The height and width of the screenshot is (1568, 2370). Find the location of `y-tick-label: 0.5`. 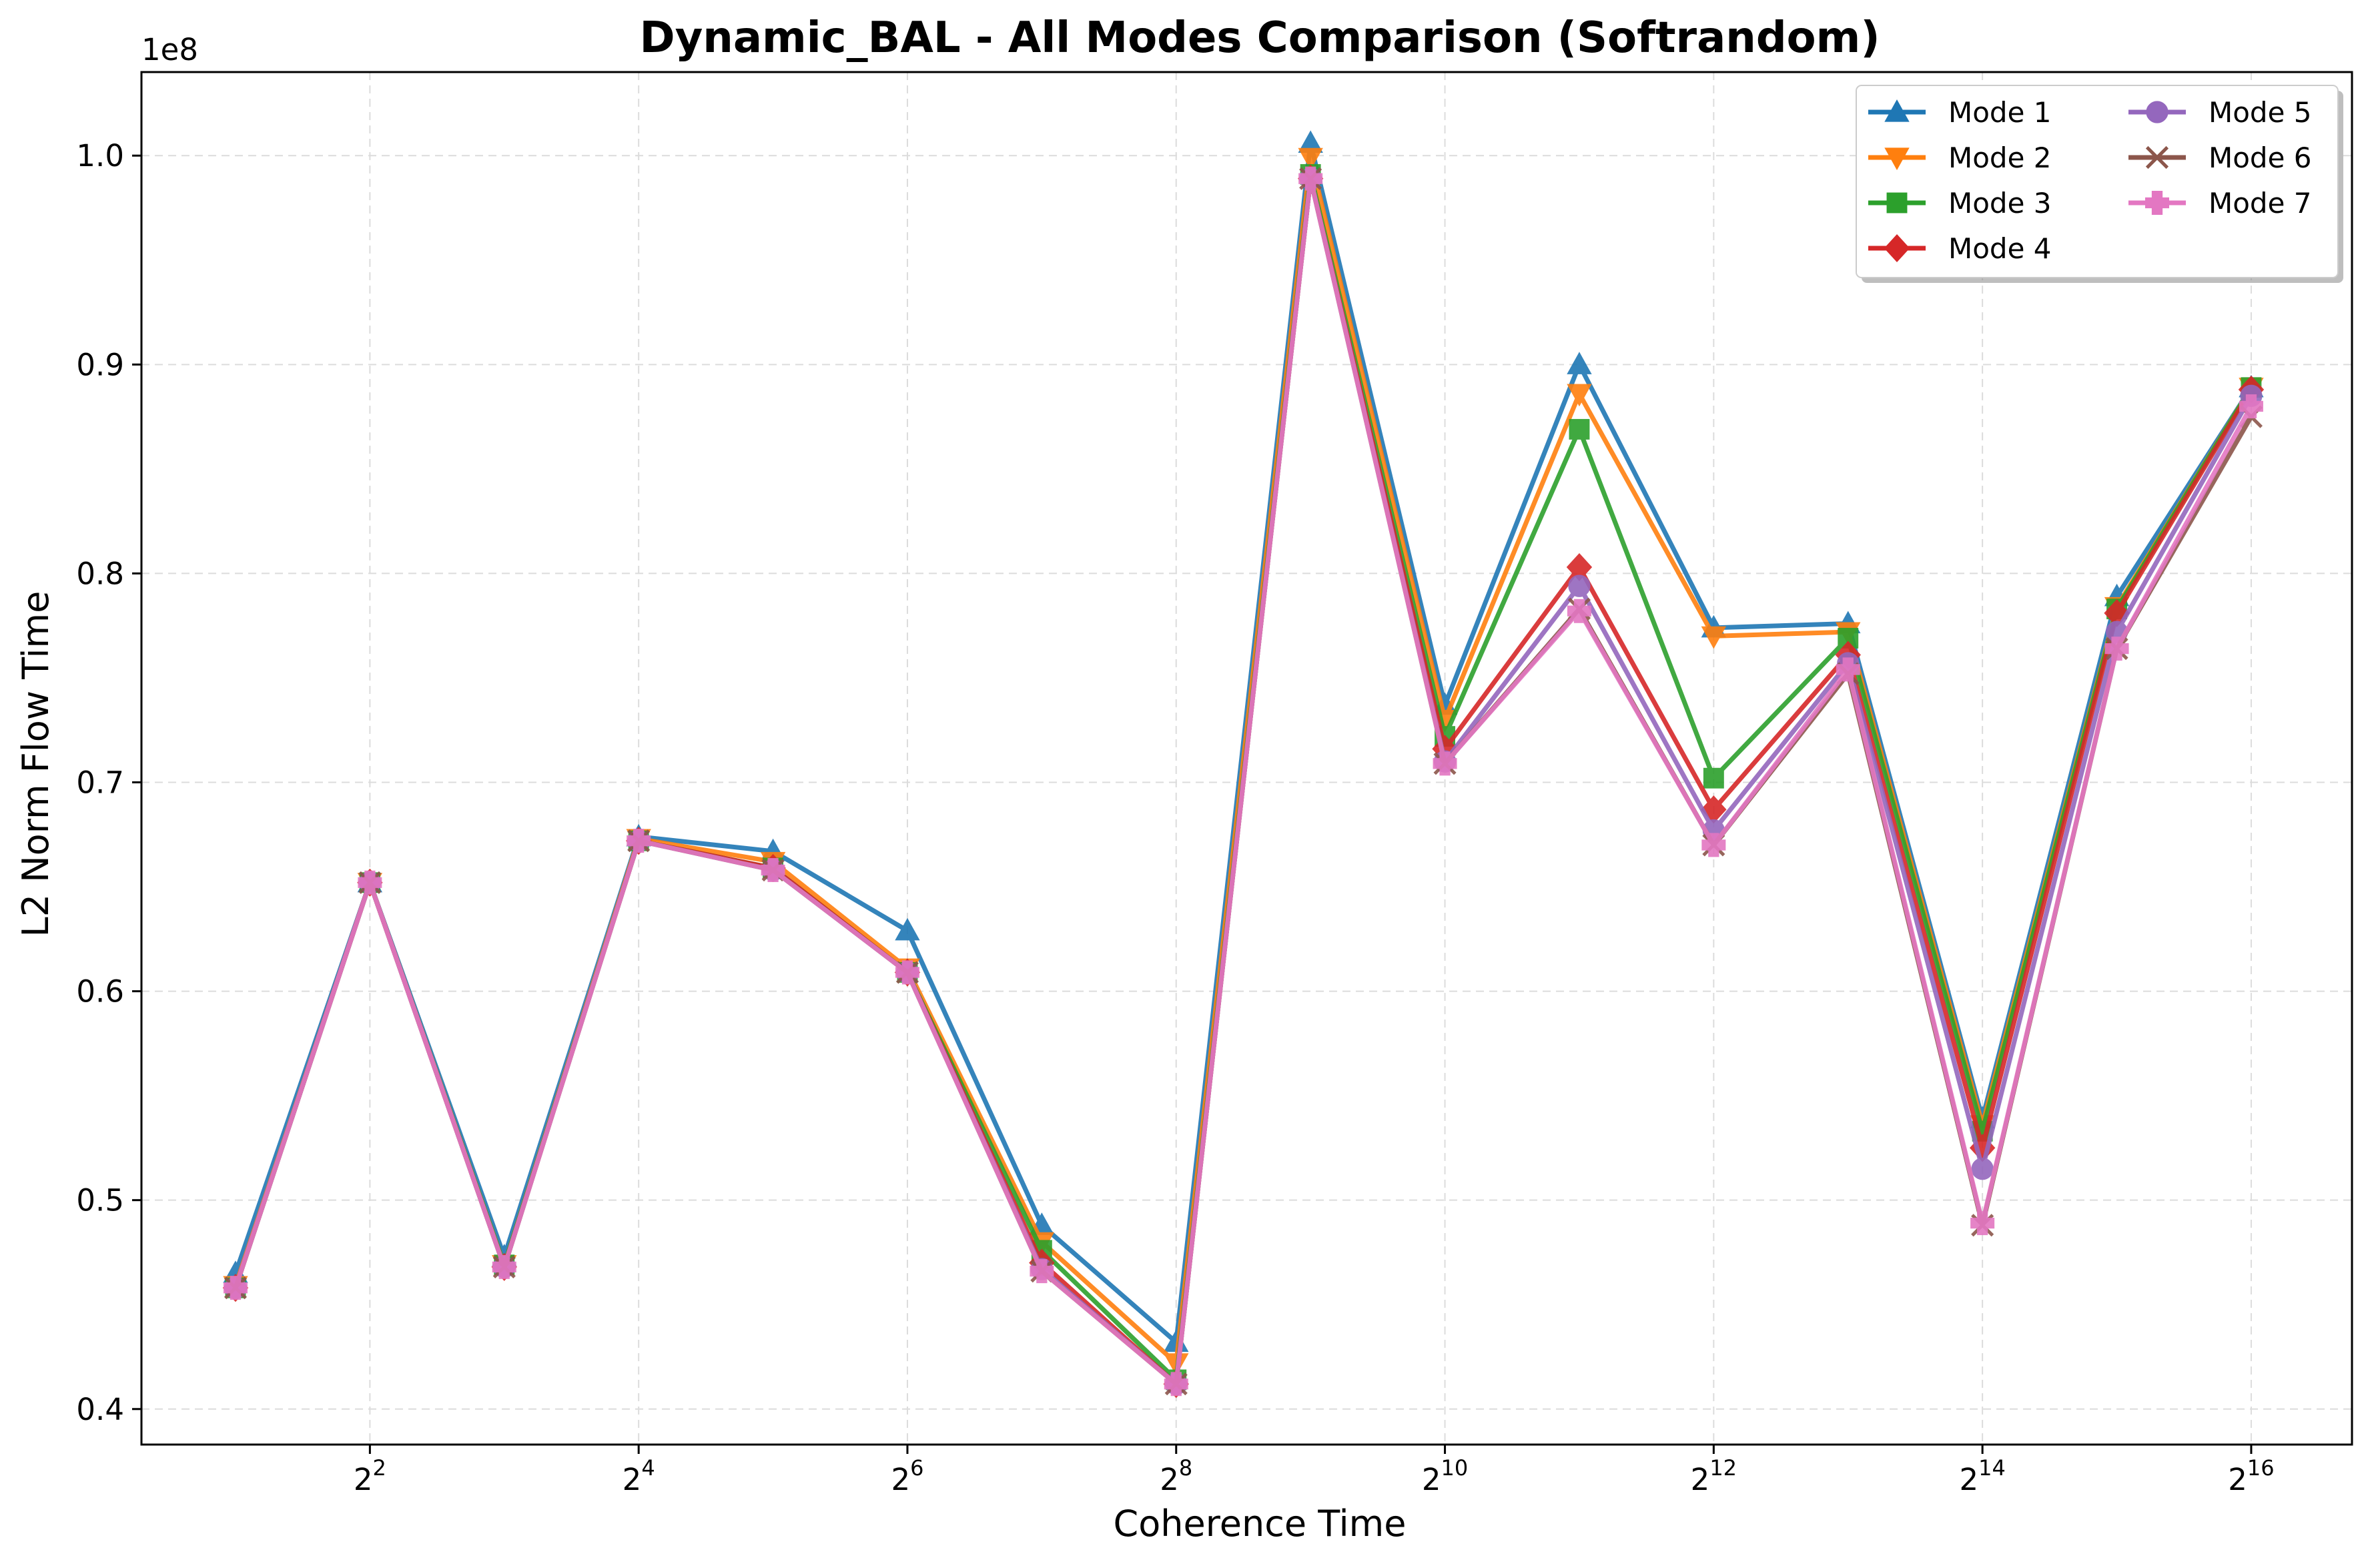

y-tick-label: 0.5 is located at coordinates (100, 1200).